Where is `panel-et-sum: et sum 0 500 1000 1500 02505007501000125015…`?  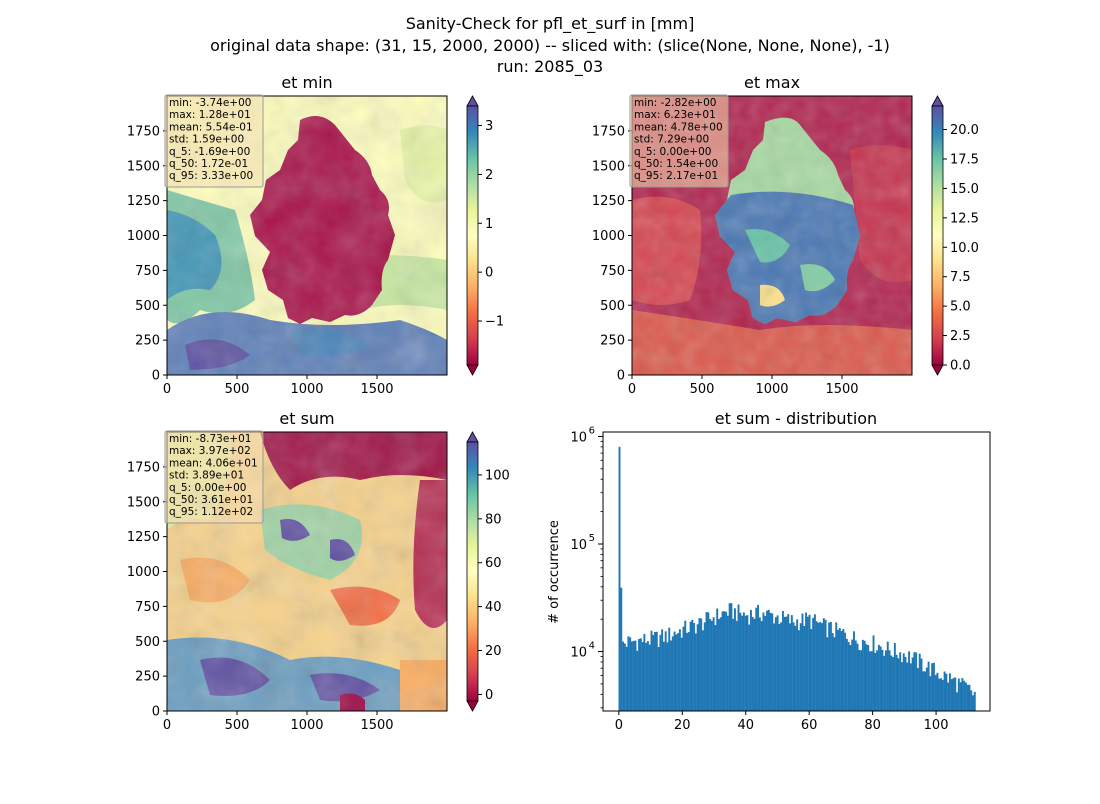
panel-et-sum: et sum 0 500 1000 1500 02505007501000125015… is located at coordinates (318, 571).